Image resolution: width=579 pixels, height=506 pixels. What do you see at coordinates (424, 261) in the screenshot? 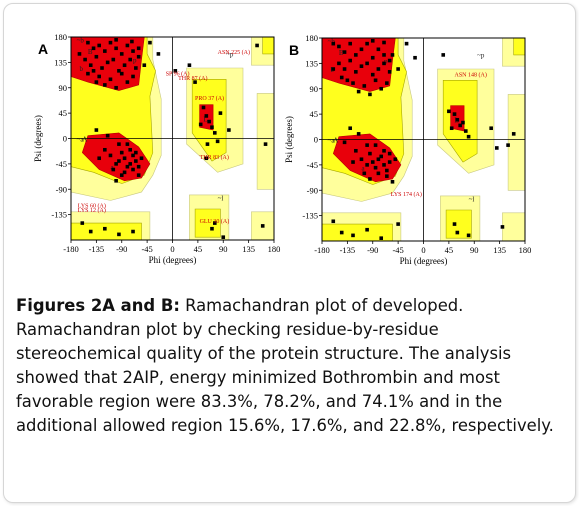
I see `x-axis-label: Phi (degrees)` at bounding box center [424, 261].